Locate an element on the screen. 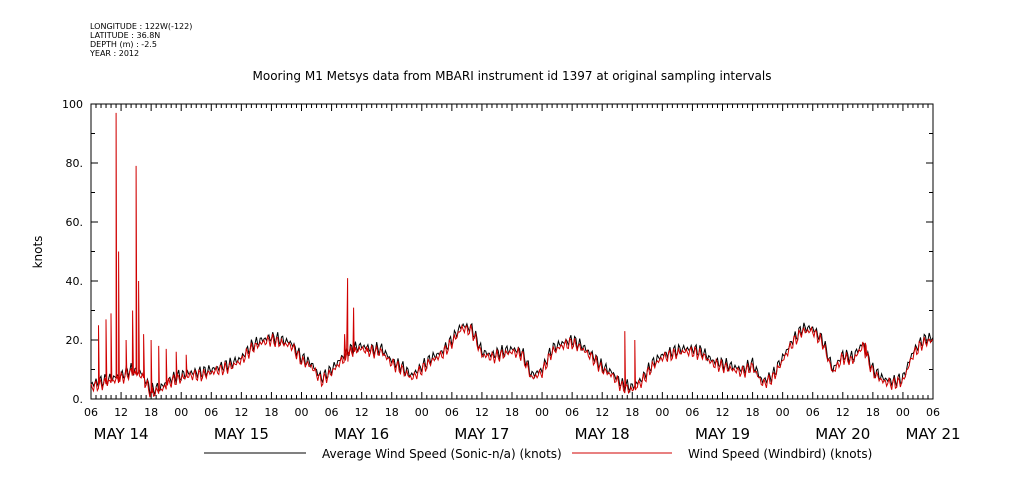 This screenshot has height=504, width=1009. year-label: YEAR : 2012 is located at coordinates (115, 53).